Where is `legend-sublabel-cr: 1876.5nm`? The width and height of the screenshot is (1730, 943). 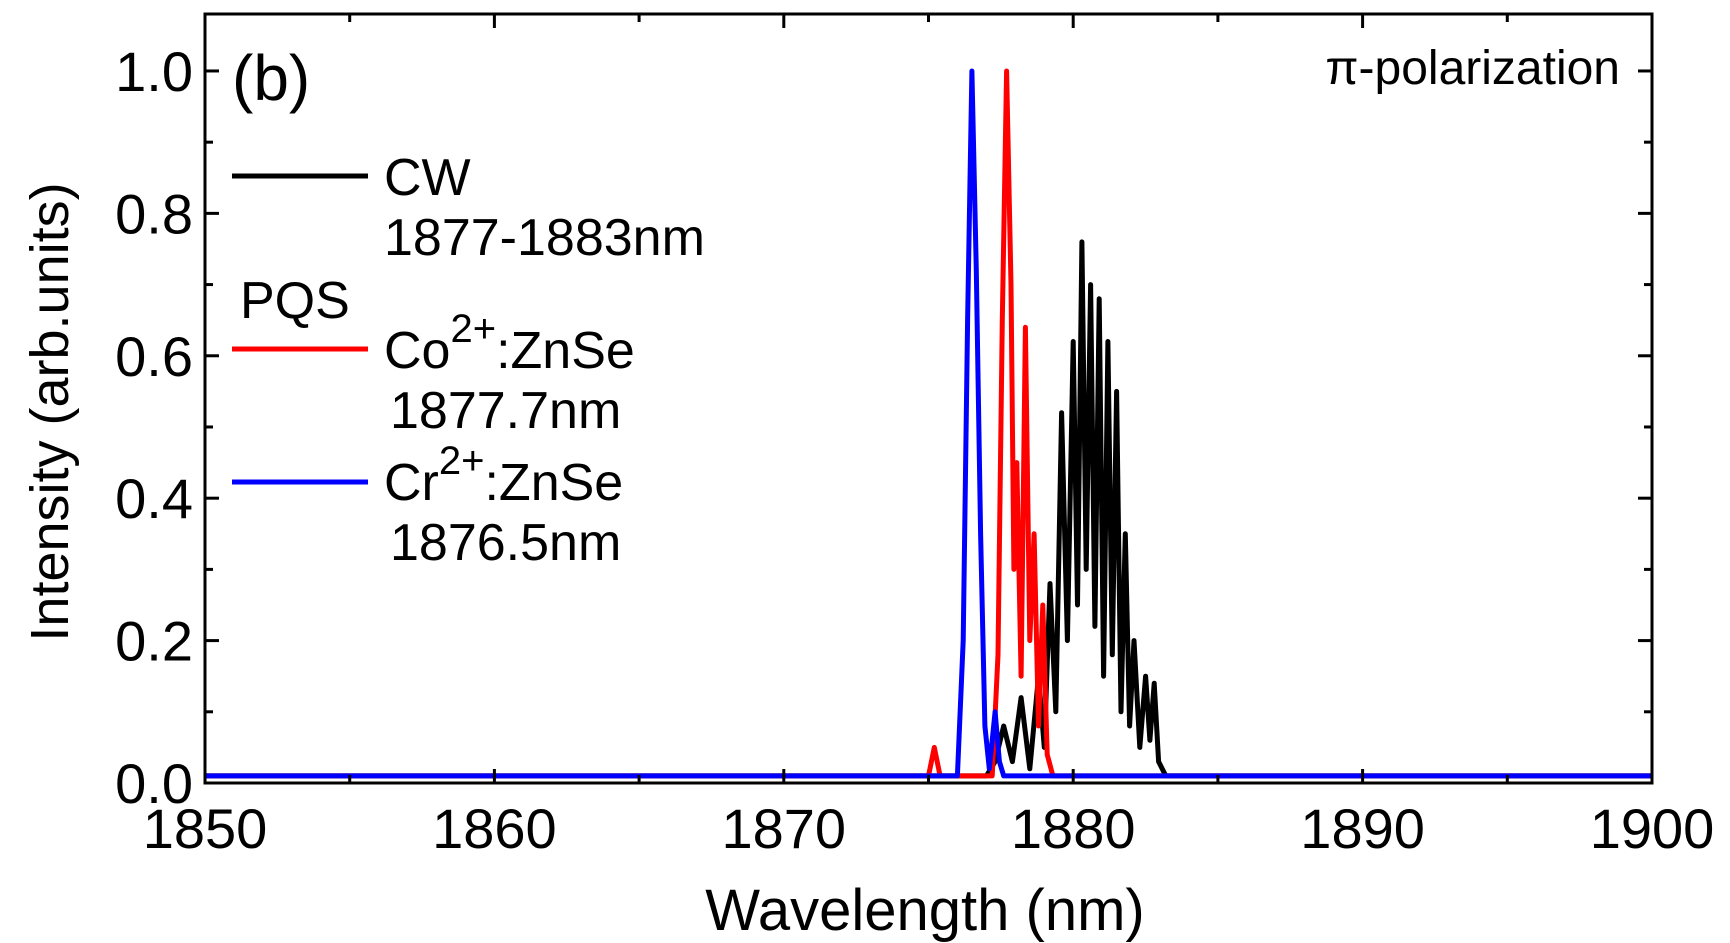 legend-sublabel-cr: 1876.5nm is located at coordinates (505, 543).